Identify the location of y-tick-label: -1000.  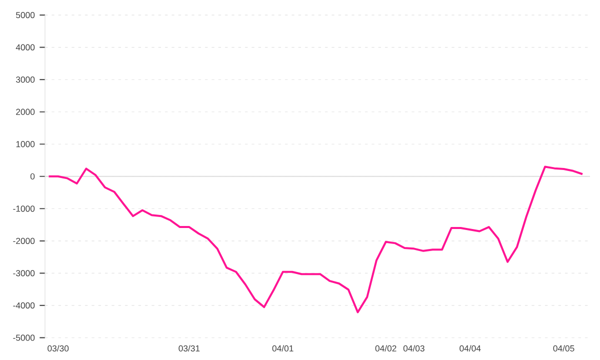
(24, 209).